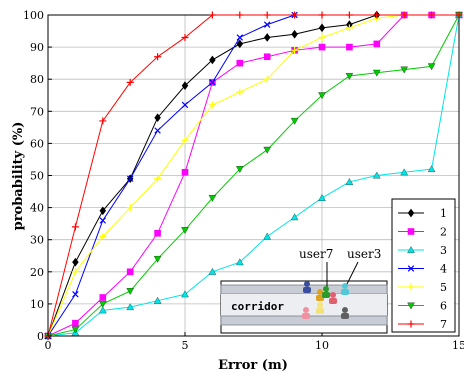 This screenshot has width=464, height=377. What do you see at coordinates (422, 250) in the screenshot?
I see `legend-item: 3` at bounding box center [422, 250].